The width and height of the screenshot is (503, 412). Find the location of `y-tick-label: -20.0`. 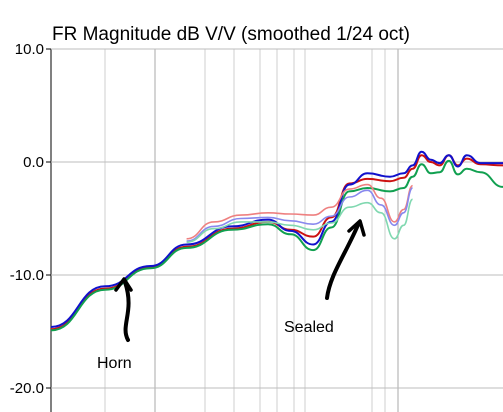

y-tick-label: -20.0 is located at coordinates (27, 388).